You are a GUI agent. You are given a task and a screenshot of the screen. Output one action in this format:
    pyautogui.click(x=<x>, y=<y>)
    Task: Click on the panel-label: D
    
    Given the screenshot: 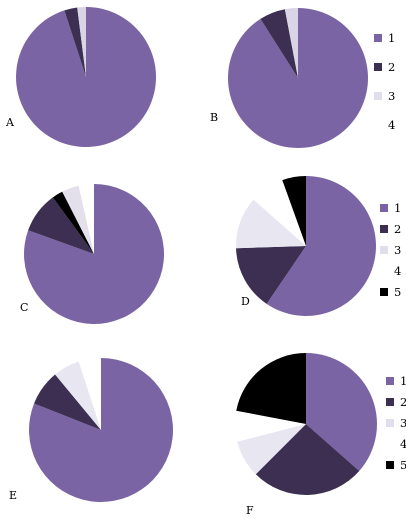 What is the action you would take?
    pyautogui.click(x=245, y=301)
    